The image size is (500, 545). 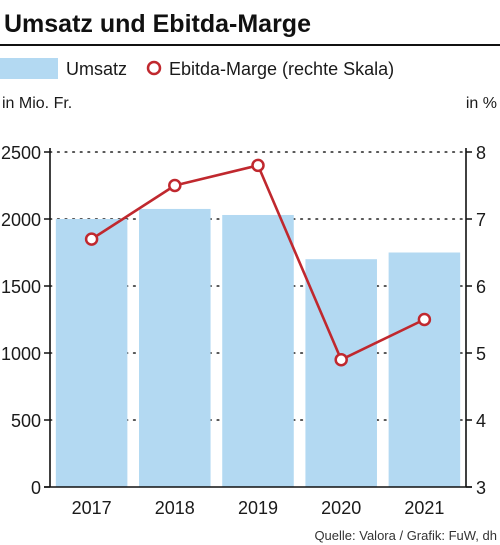 What do you see at coordinates (341, 359) in the screenshot?
I see `ebitda-point-2020` at bounding box center [341, 359].